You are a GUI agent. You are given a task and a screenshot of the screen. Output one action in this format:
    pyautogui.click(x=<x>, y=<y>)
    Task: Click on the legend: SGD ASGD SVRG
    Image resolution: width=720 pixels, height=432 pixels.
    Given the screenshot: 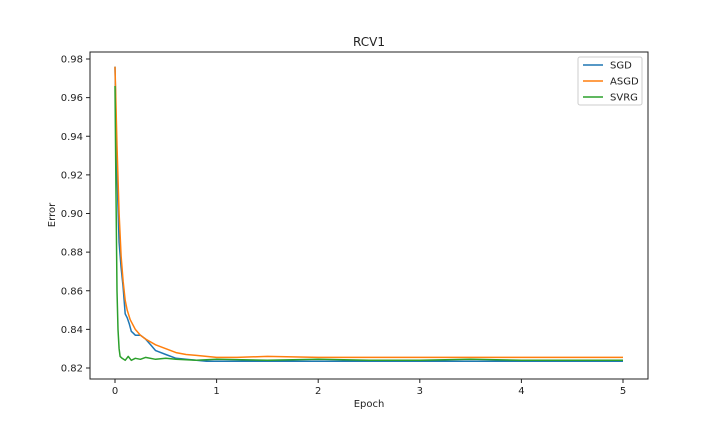 What is the action you would take?
    pyautogui.click(x=610, y=81)
    